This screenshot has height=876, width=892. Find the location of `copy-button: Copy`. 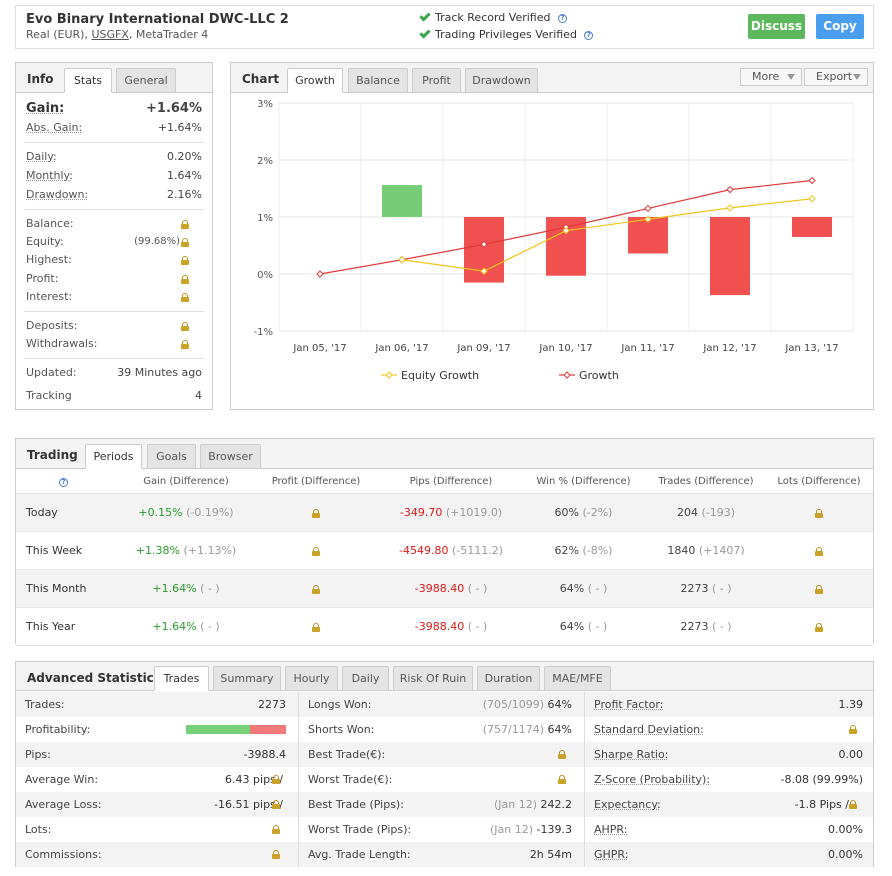

copy-button: Copy is located at coordinates (840, 26).